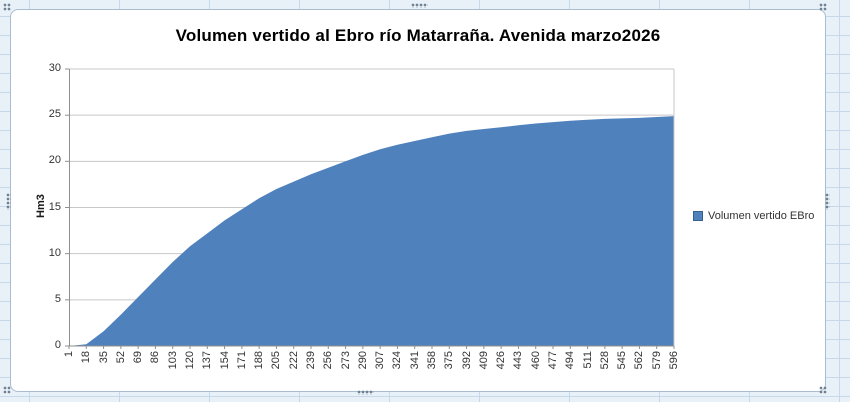 Image resolution: width=850 pixels, height=402 pixels. I want to click on y-tick-label: 15, so click(54, 206).